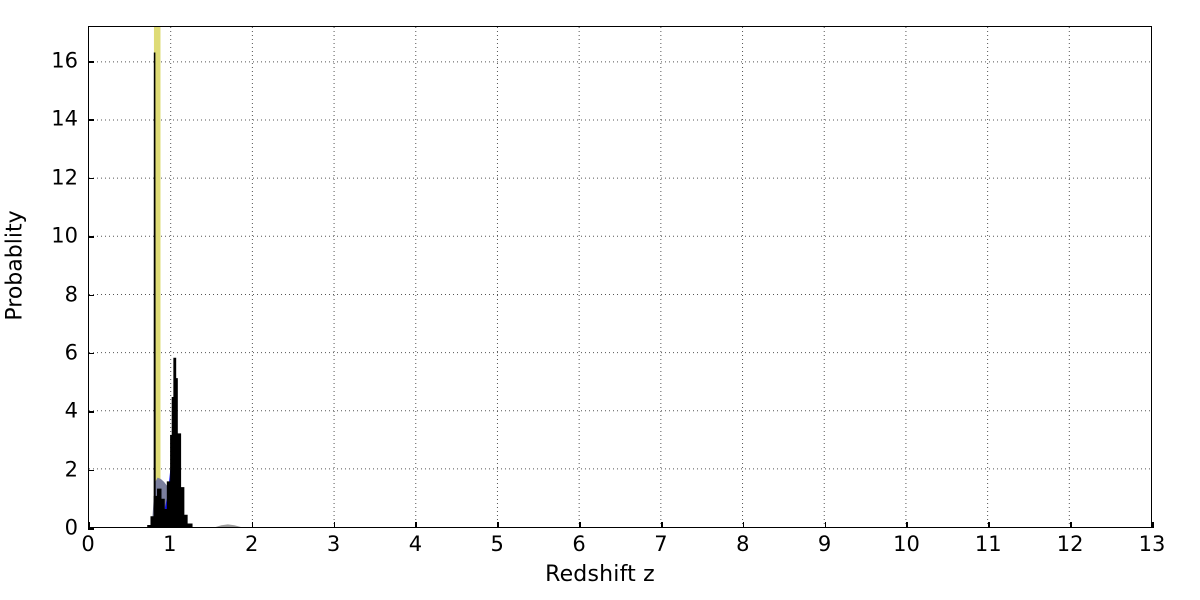 The image size is (1200, 600). What do you see at coordinates (1070, 544) in the screenshot?
I see `x-tick-label: 12` at bounding box center [1070, 544].